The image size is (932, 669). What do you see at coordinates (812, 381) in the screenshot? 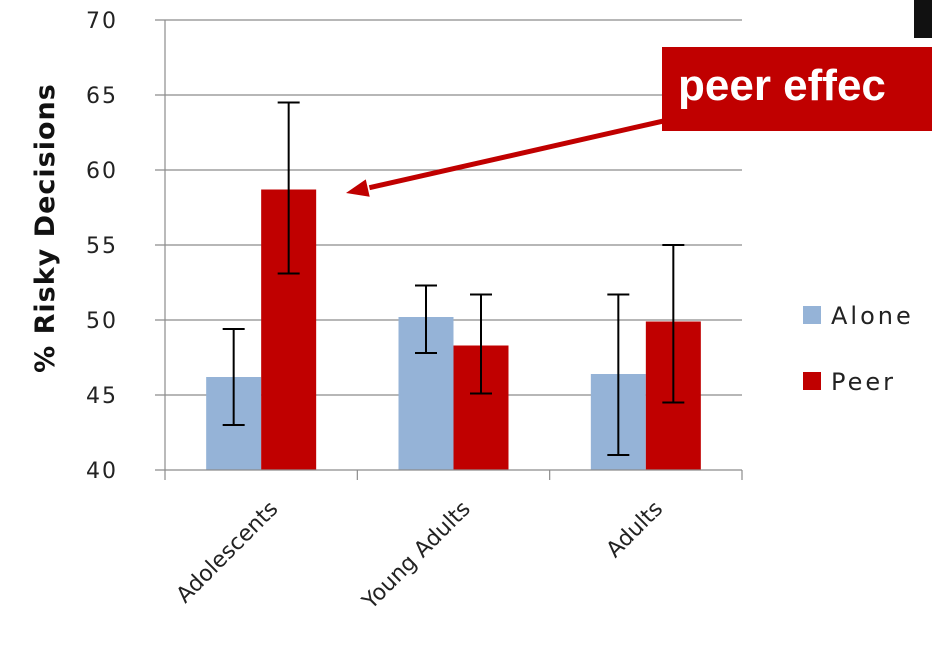
I see `legend-swatch-peer` at bounding box center [812, 381].